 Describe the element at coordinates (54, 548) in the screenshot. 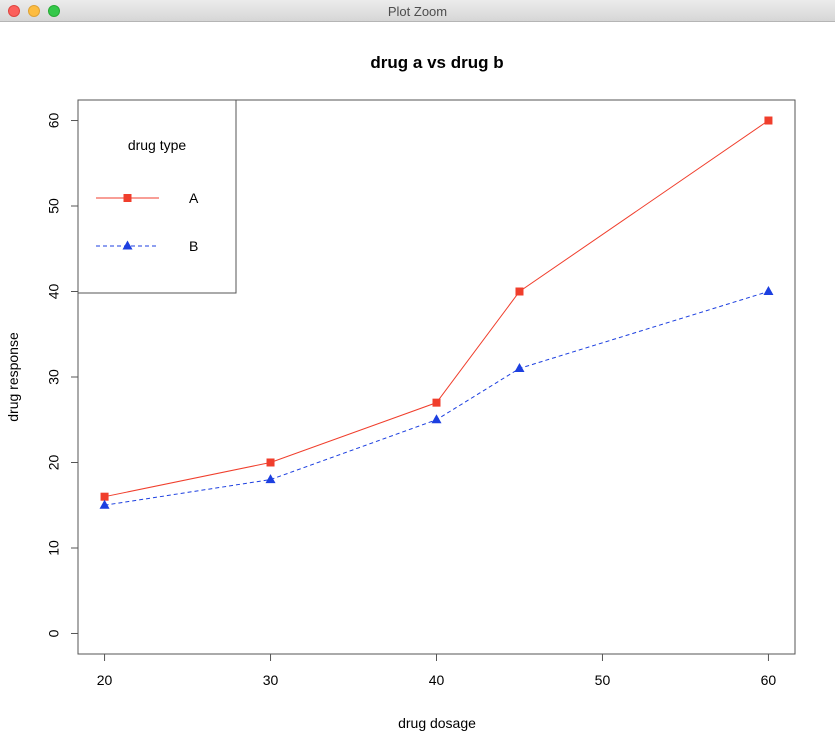

I see `y-tick-label: 10` at that location.